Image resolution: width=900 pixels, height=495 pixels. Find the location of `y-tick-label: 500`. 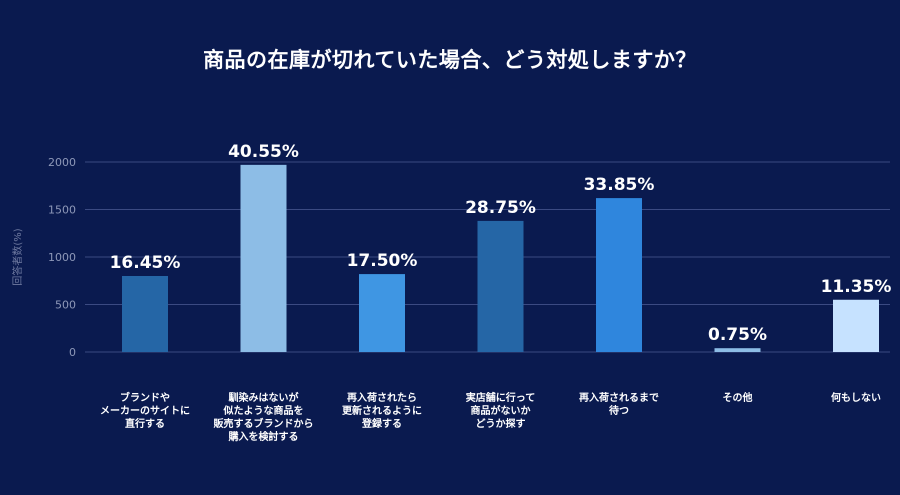

y-tick-label: 500 is located at coordinates (65, 305).